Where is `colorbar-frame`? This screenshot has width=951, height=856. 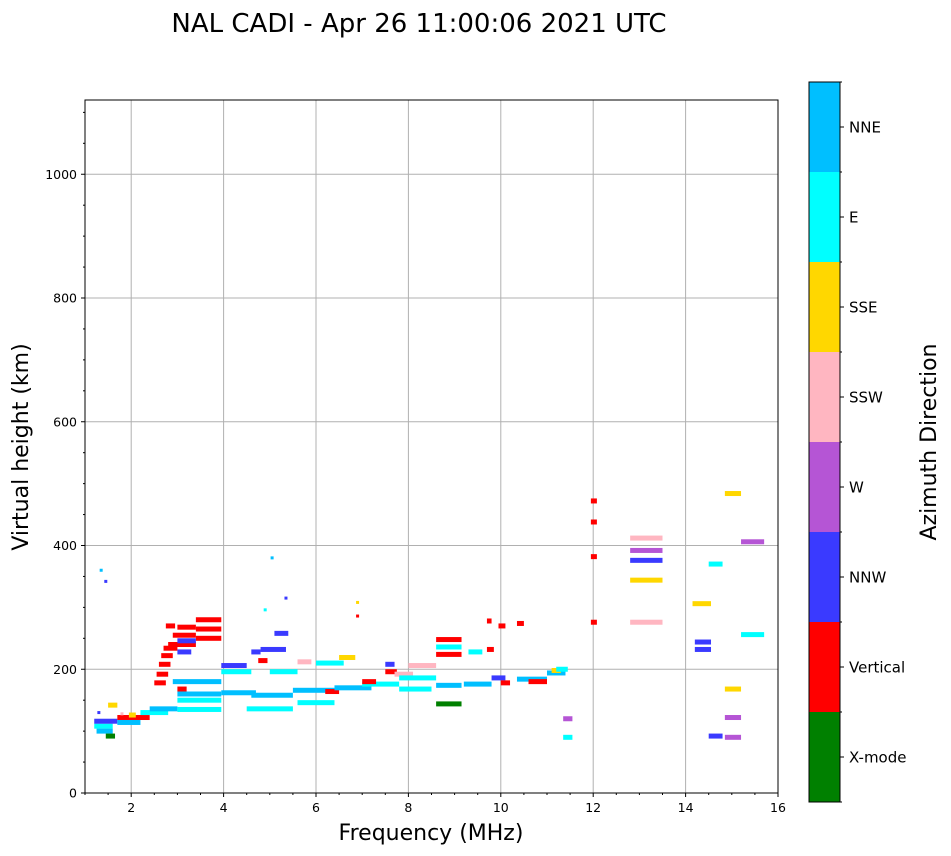
colorbar-frame is located at coordinates (824, 442).